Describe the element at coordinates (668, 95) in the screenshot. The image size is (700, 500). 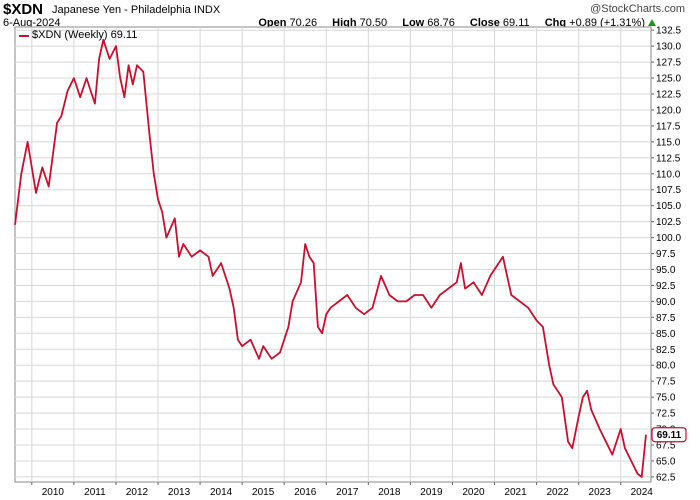
I see `y-tick-label: 122.5` at that location.